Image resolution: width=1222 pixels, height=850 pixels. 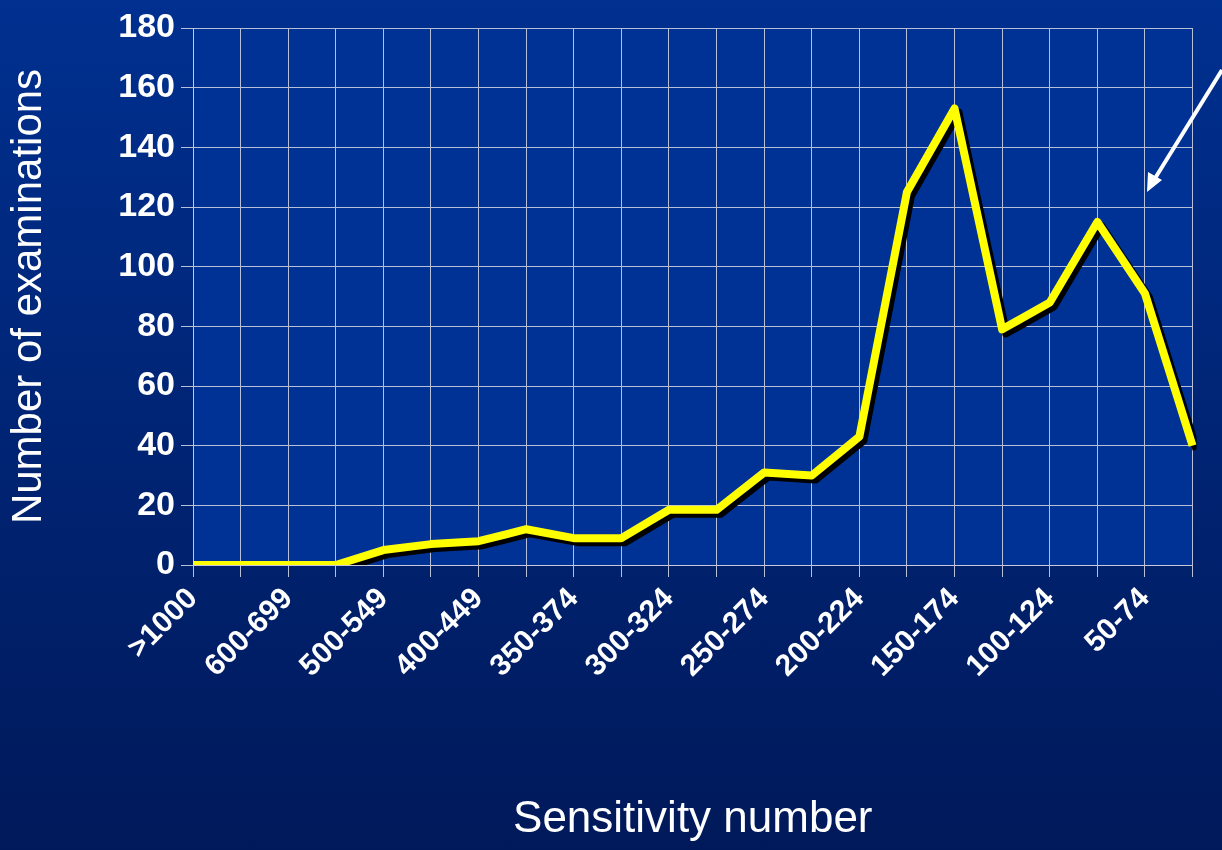 What do you see at coordinates (146, 144) in the screenshot?
I see `y-tick-label: 140` at bounding box center [146, 144].